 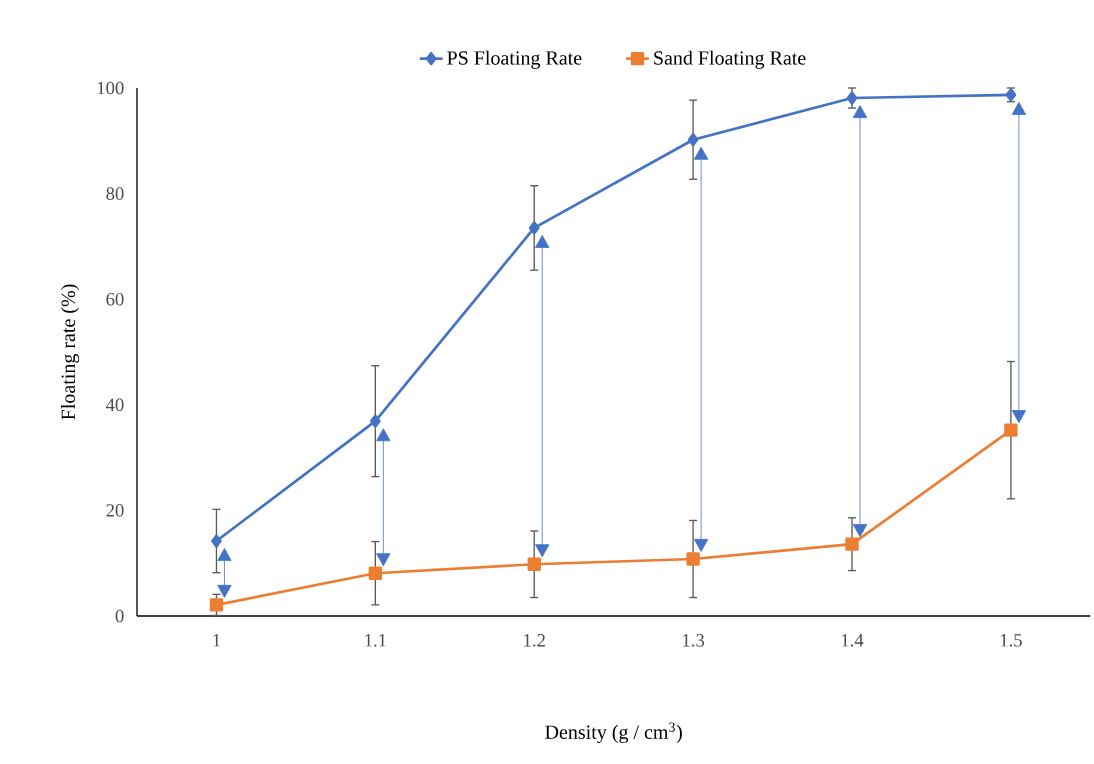 What do you see at coordinates (613, 733) in the screenshot?
I see `x-axis-title: Density (g / cm$^{3}$)` at bounding box center [613, 733].